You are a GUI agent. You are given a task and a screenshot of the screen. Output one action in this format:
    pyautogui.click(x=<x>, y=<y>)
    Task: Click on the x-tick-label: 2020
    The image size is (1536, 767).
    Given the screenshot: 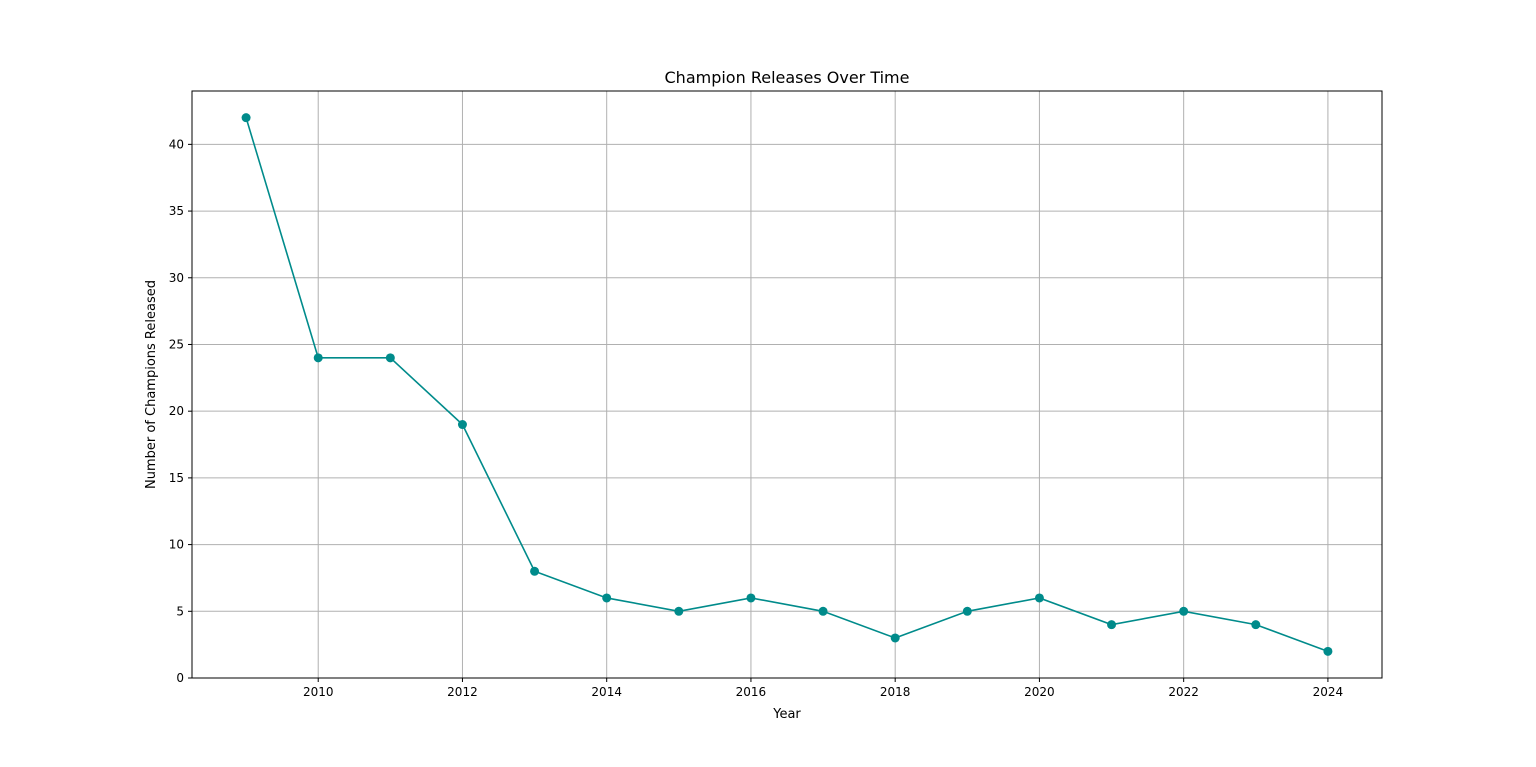 What is the action you would take?
    pyautogui.click(x=1039, y=692)
    